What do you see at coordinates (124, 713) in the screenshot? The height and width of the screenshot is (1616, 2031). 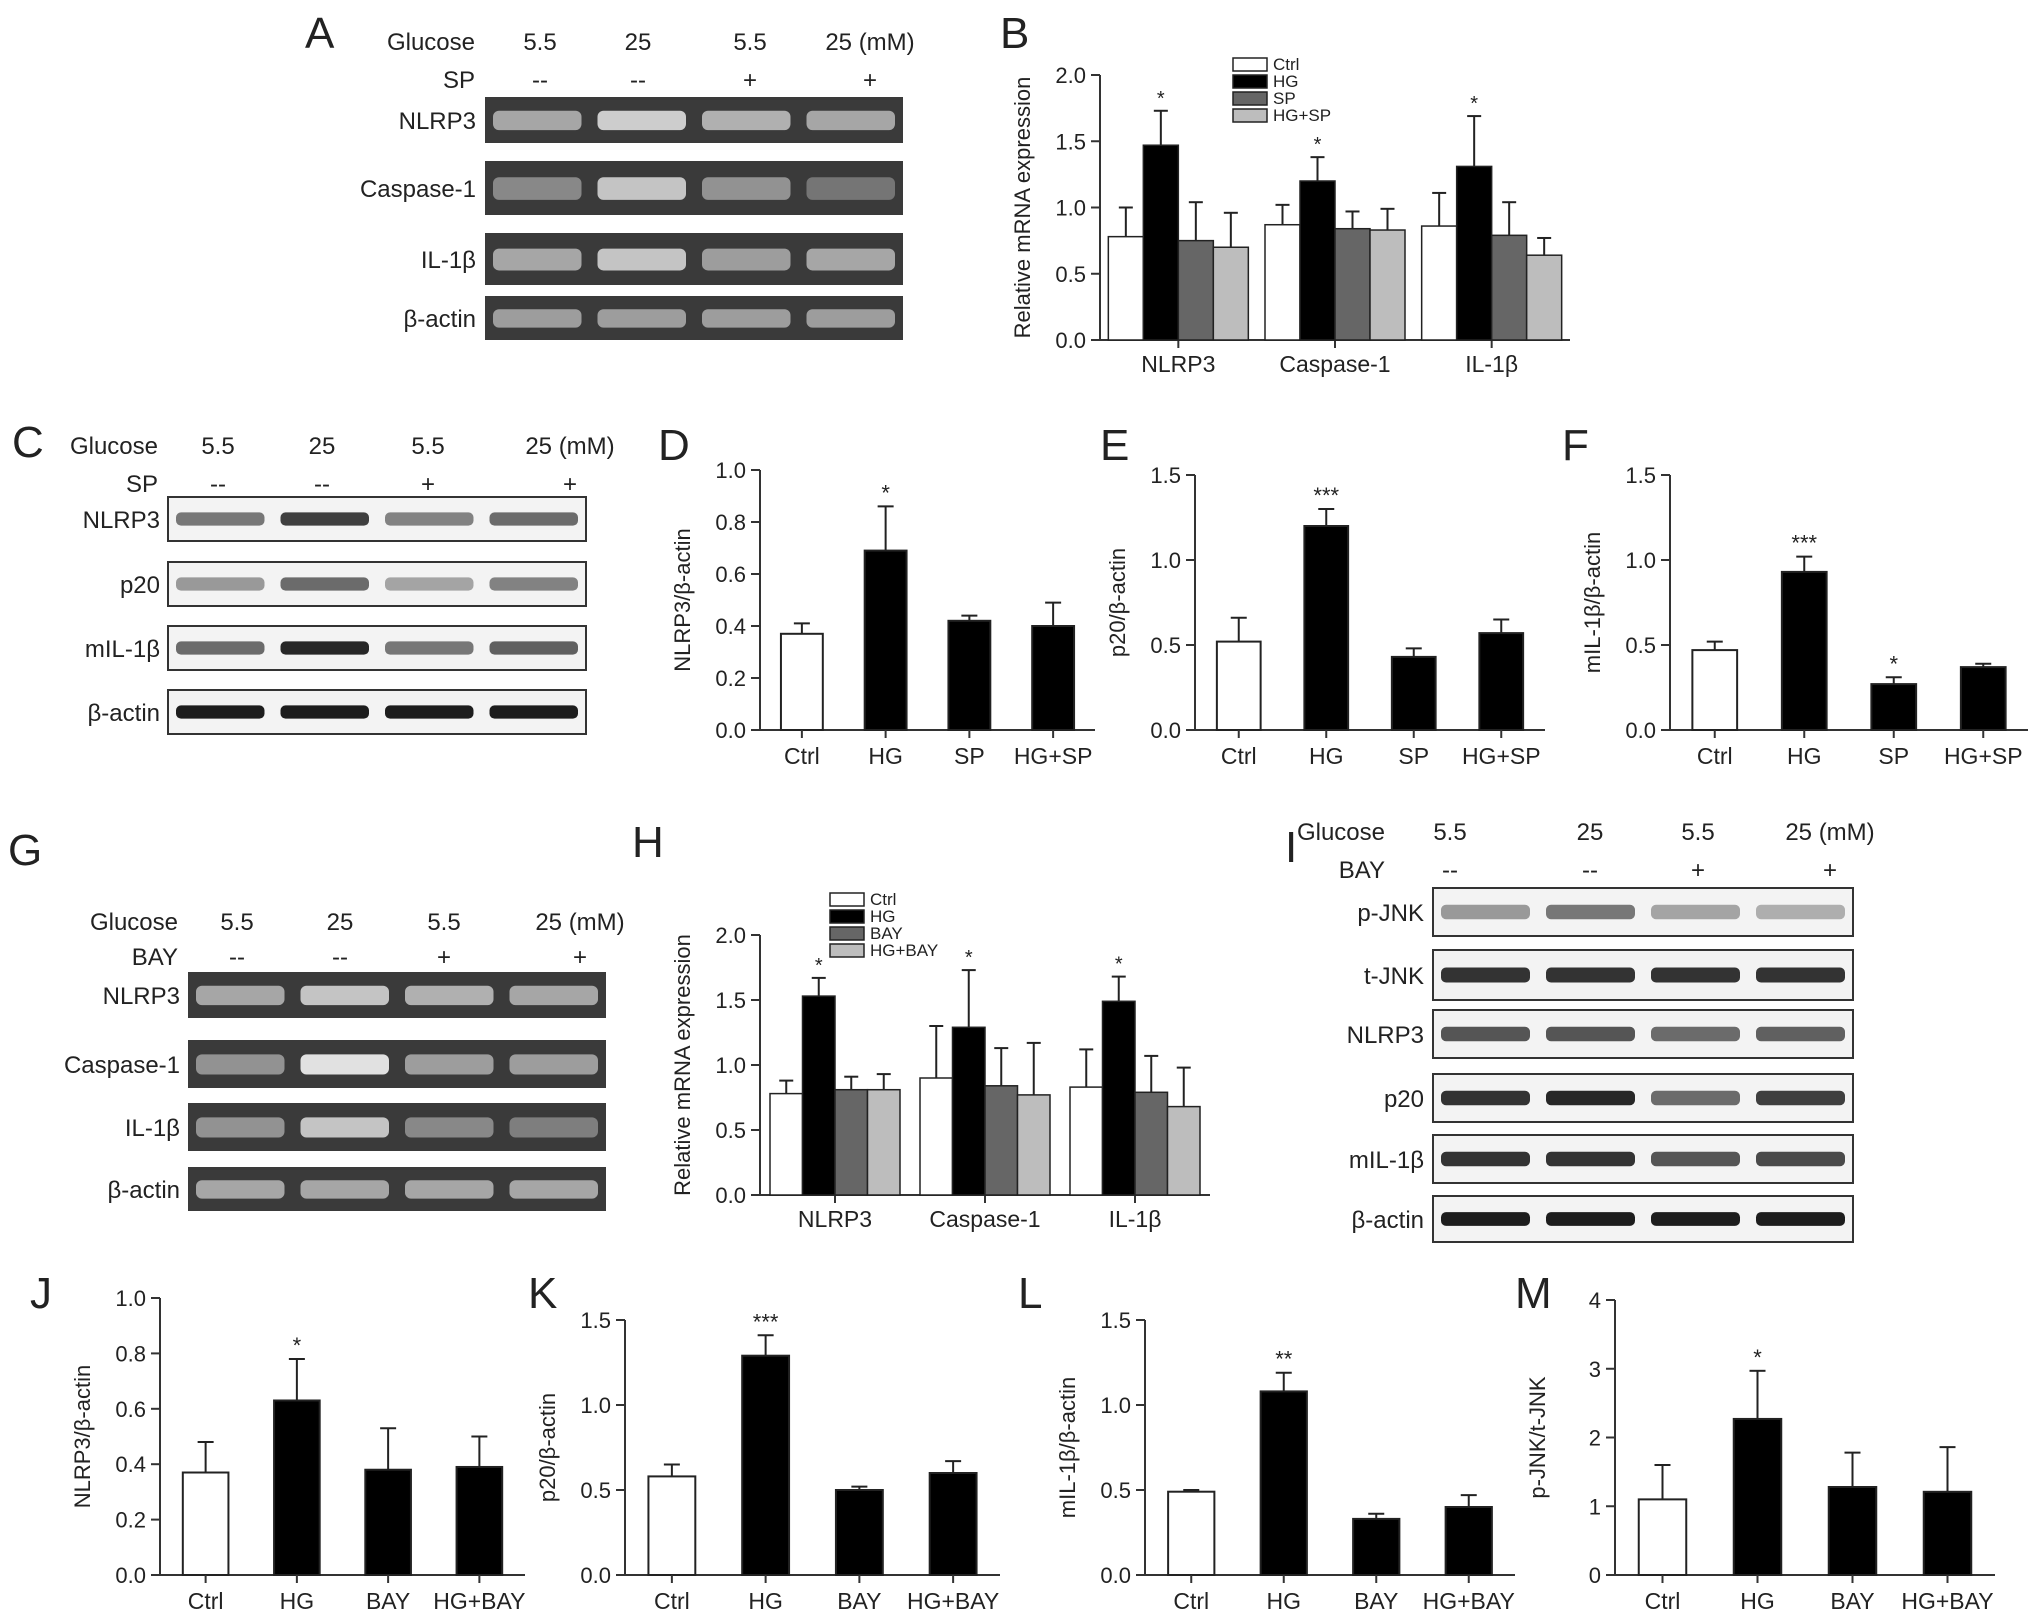 I see `band-label: β-actin` at bounding box center [124, 713].